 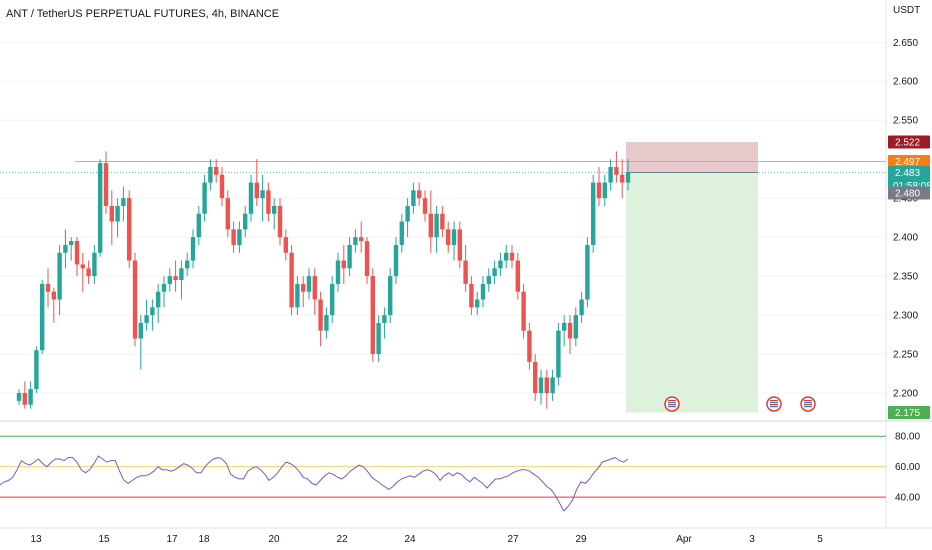 I want to click on price-tag-label: 2.483, so click(x=907, y=173).